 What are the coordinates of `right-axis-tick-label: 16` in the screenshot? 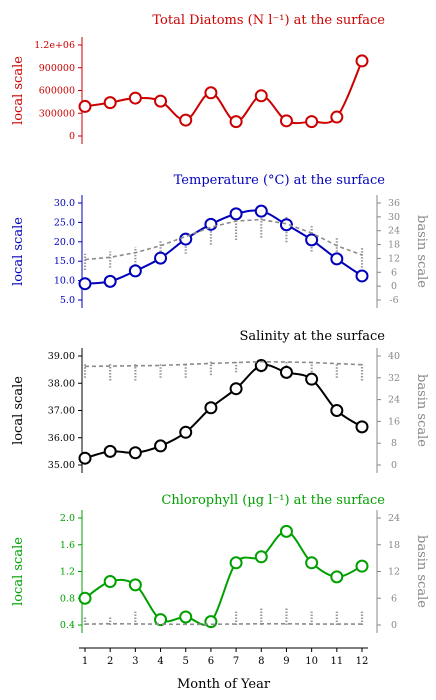 It's located at (394, 421).